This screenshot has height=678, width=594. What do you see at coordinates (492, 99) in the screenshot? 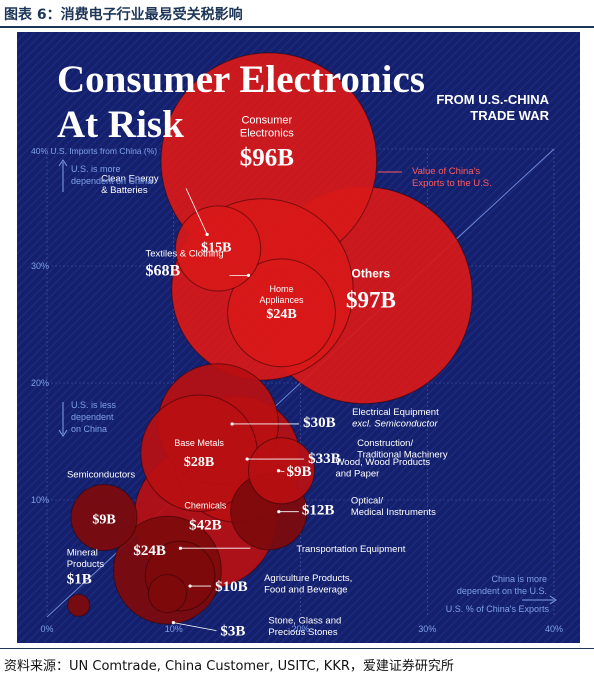
I see `infographic-subtitle-line1: FROM U.S.-CHINA` at bounding box center [492, 99].